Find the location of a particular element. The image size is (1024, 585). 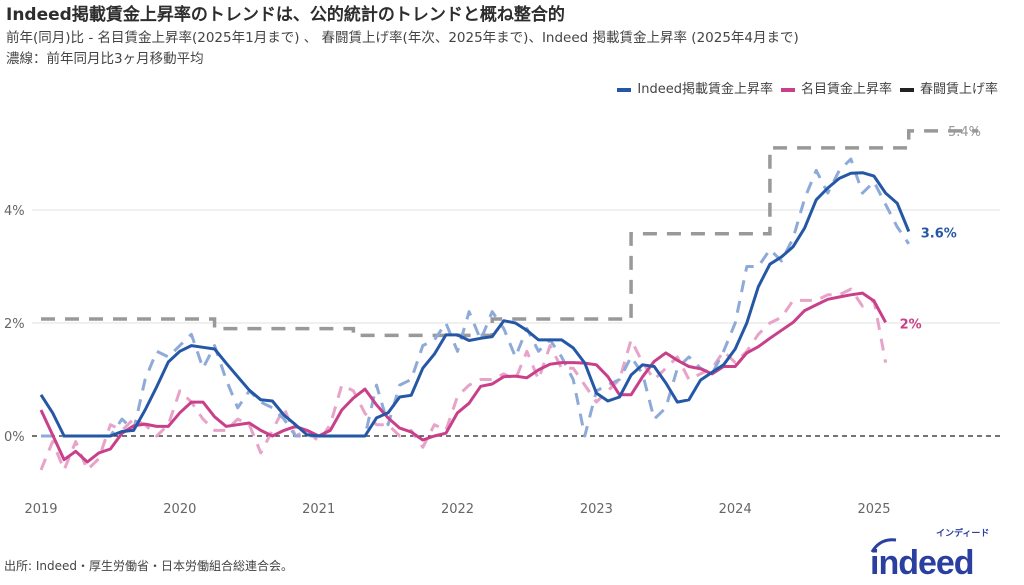

x-tick-label: 2023 is located at coordinates (596, 509).